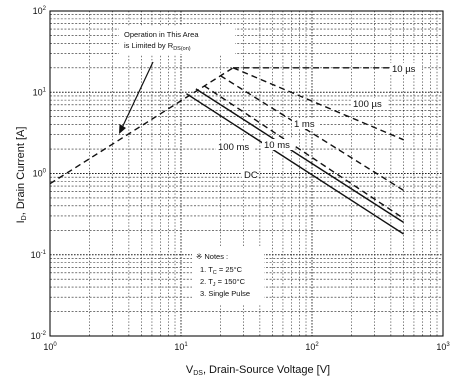 The width and height of the screenshot is (464, 383). Describe the element at coordinates (21, 175) in the screenshot. I see `y-axis-title: ID, Drain Current [A]` at that location.